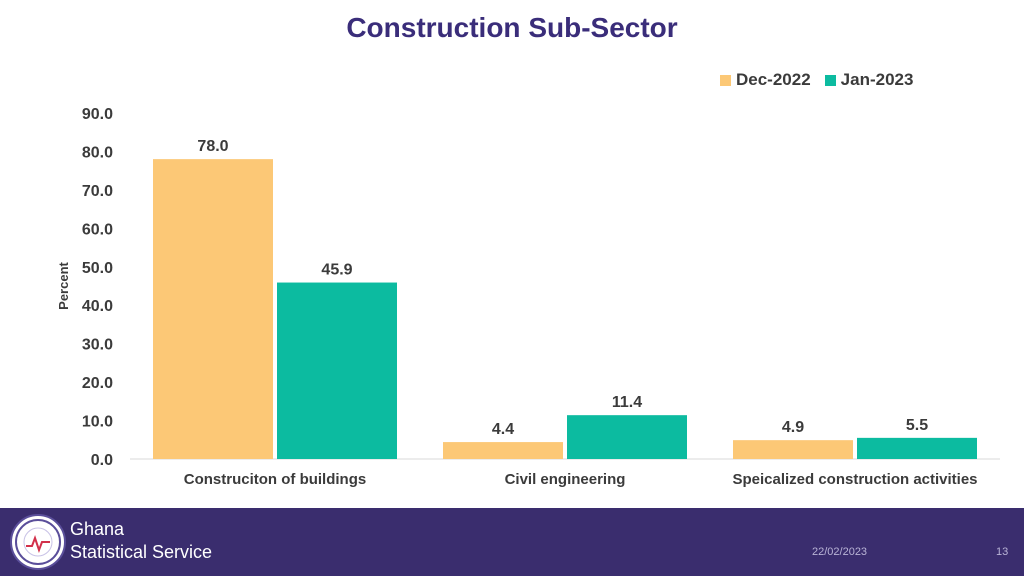 This screenshot has width=1024, height=576. What do you see at coordinates (97, 422) in the screenshot?
I see `y-tick-label: 10.0` at bounding box center [97, 422].